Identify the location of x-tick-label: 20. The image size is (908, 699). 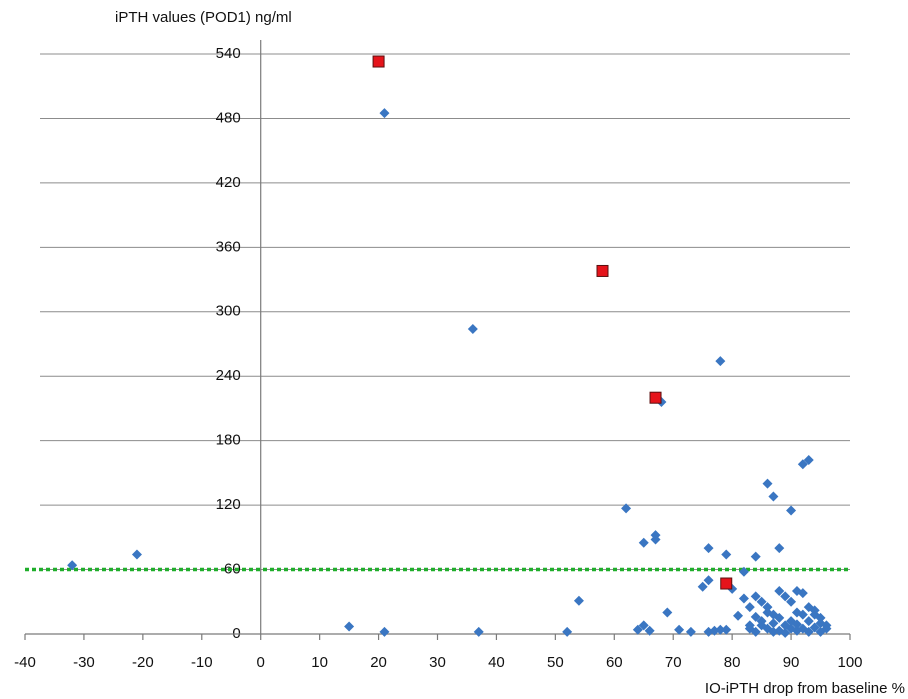
(378, 662).